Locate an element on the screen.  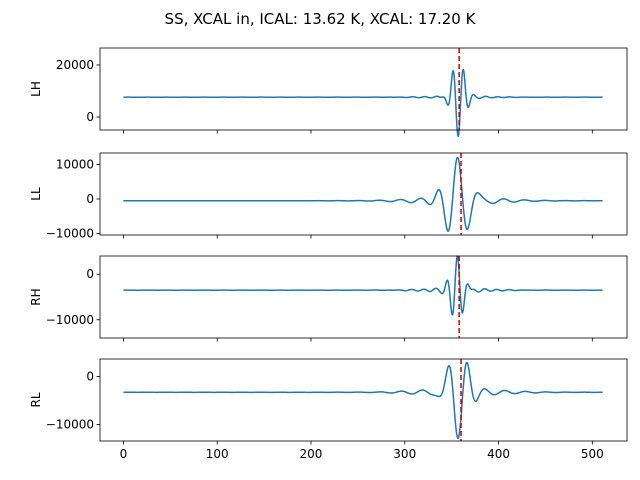
y-axis-label: LH is located at coordinates (36, 89).